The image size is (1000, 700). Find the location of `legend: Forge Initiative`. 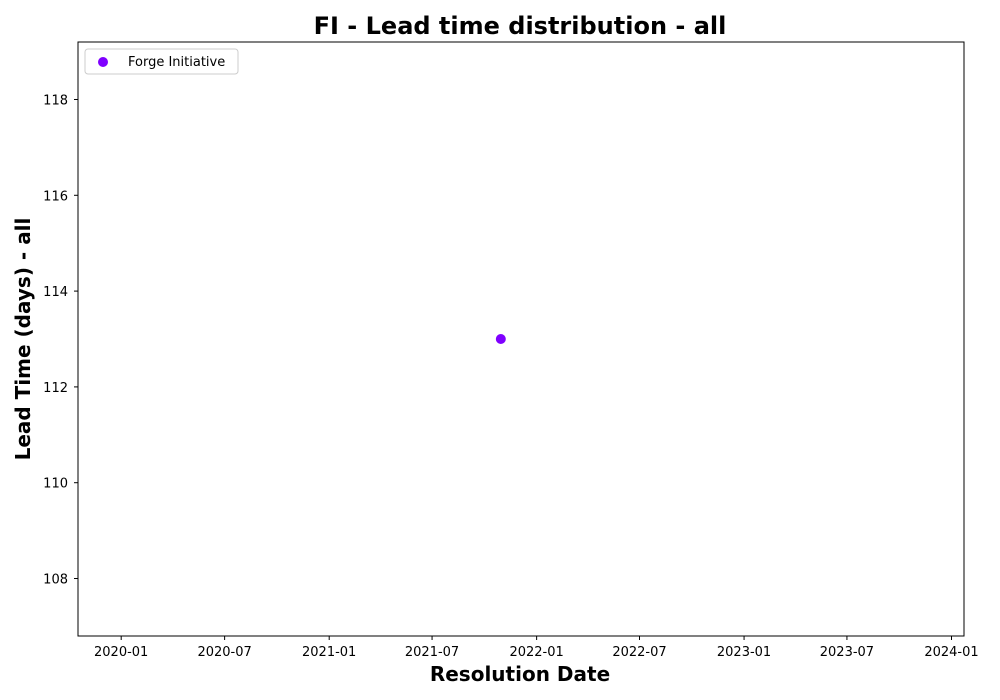

legend: Forge Initiative is located at coordinates (161, 61).